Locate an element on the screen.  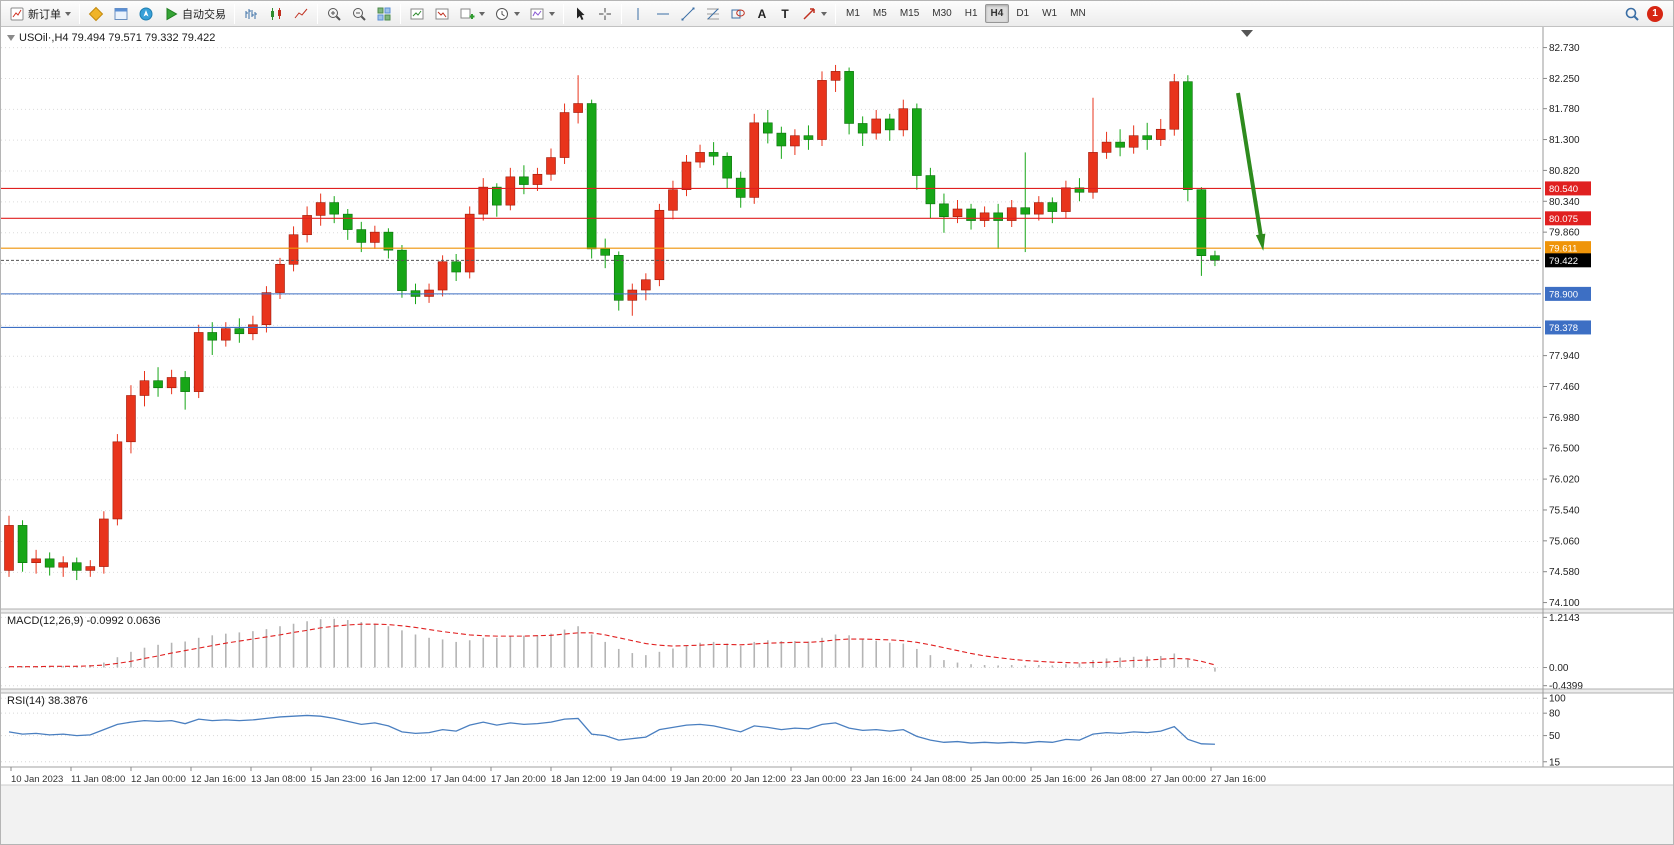
timeframe-M30-button: M30 is located at coordinates (942, 13).